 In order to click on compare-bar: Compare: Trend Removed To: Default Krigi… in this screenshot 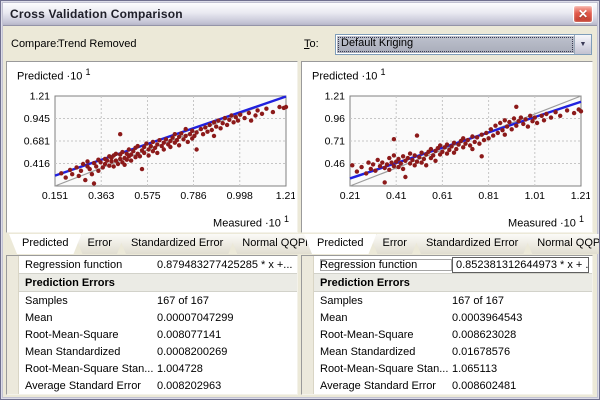, I will do `click(300, 45)`.